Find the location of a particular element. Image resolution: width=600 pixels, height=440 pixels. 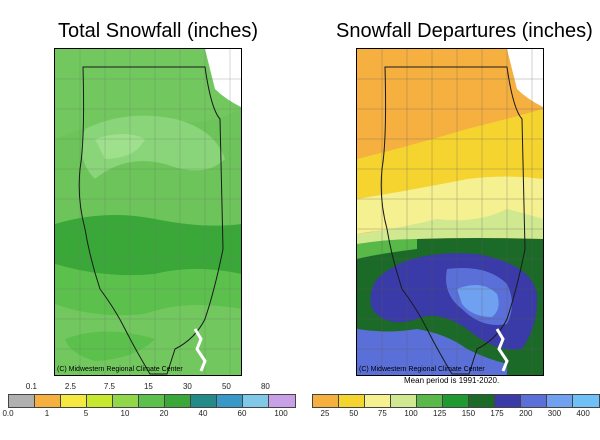

departures-legend: 25 50 75 100 125 150 175 200 300 400 is located at coordinates (450, 407).